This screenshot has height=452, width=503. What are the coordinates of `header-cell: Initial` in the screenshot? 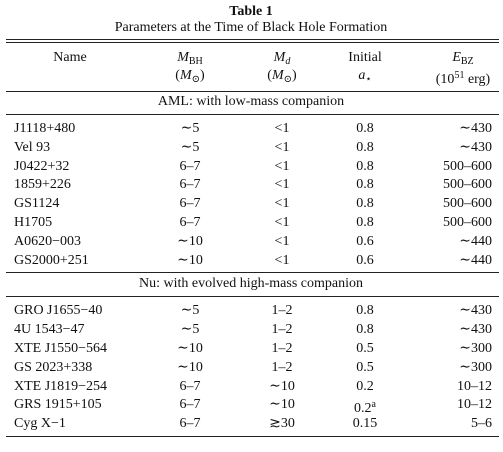 It's located at (364, 58).